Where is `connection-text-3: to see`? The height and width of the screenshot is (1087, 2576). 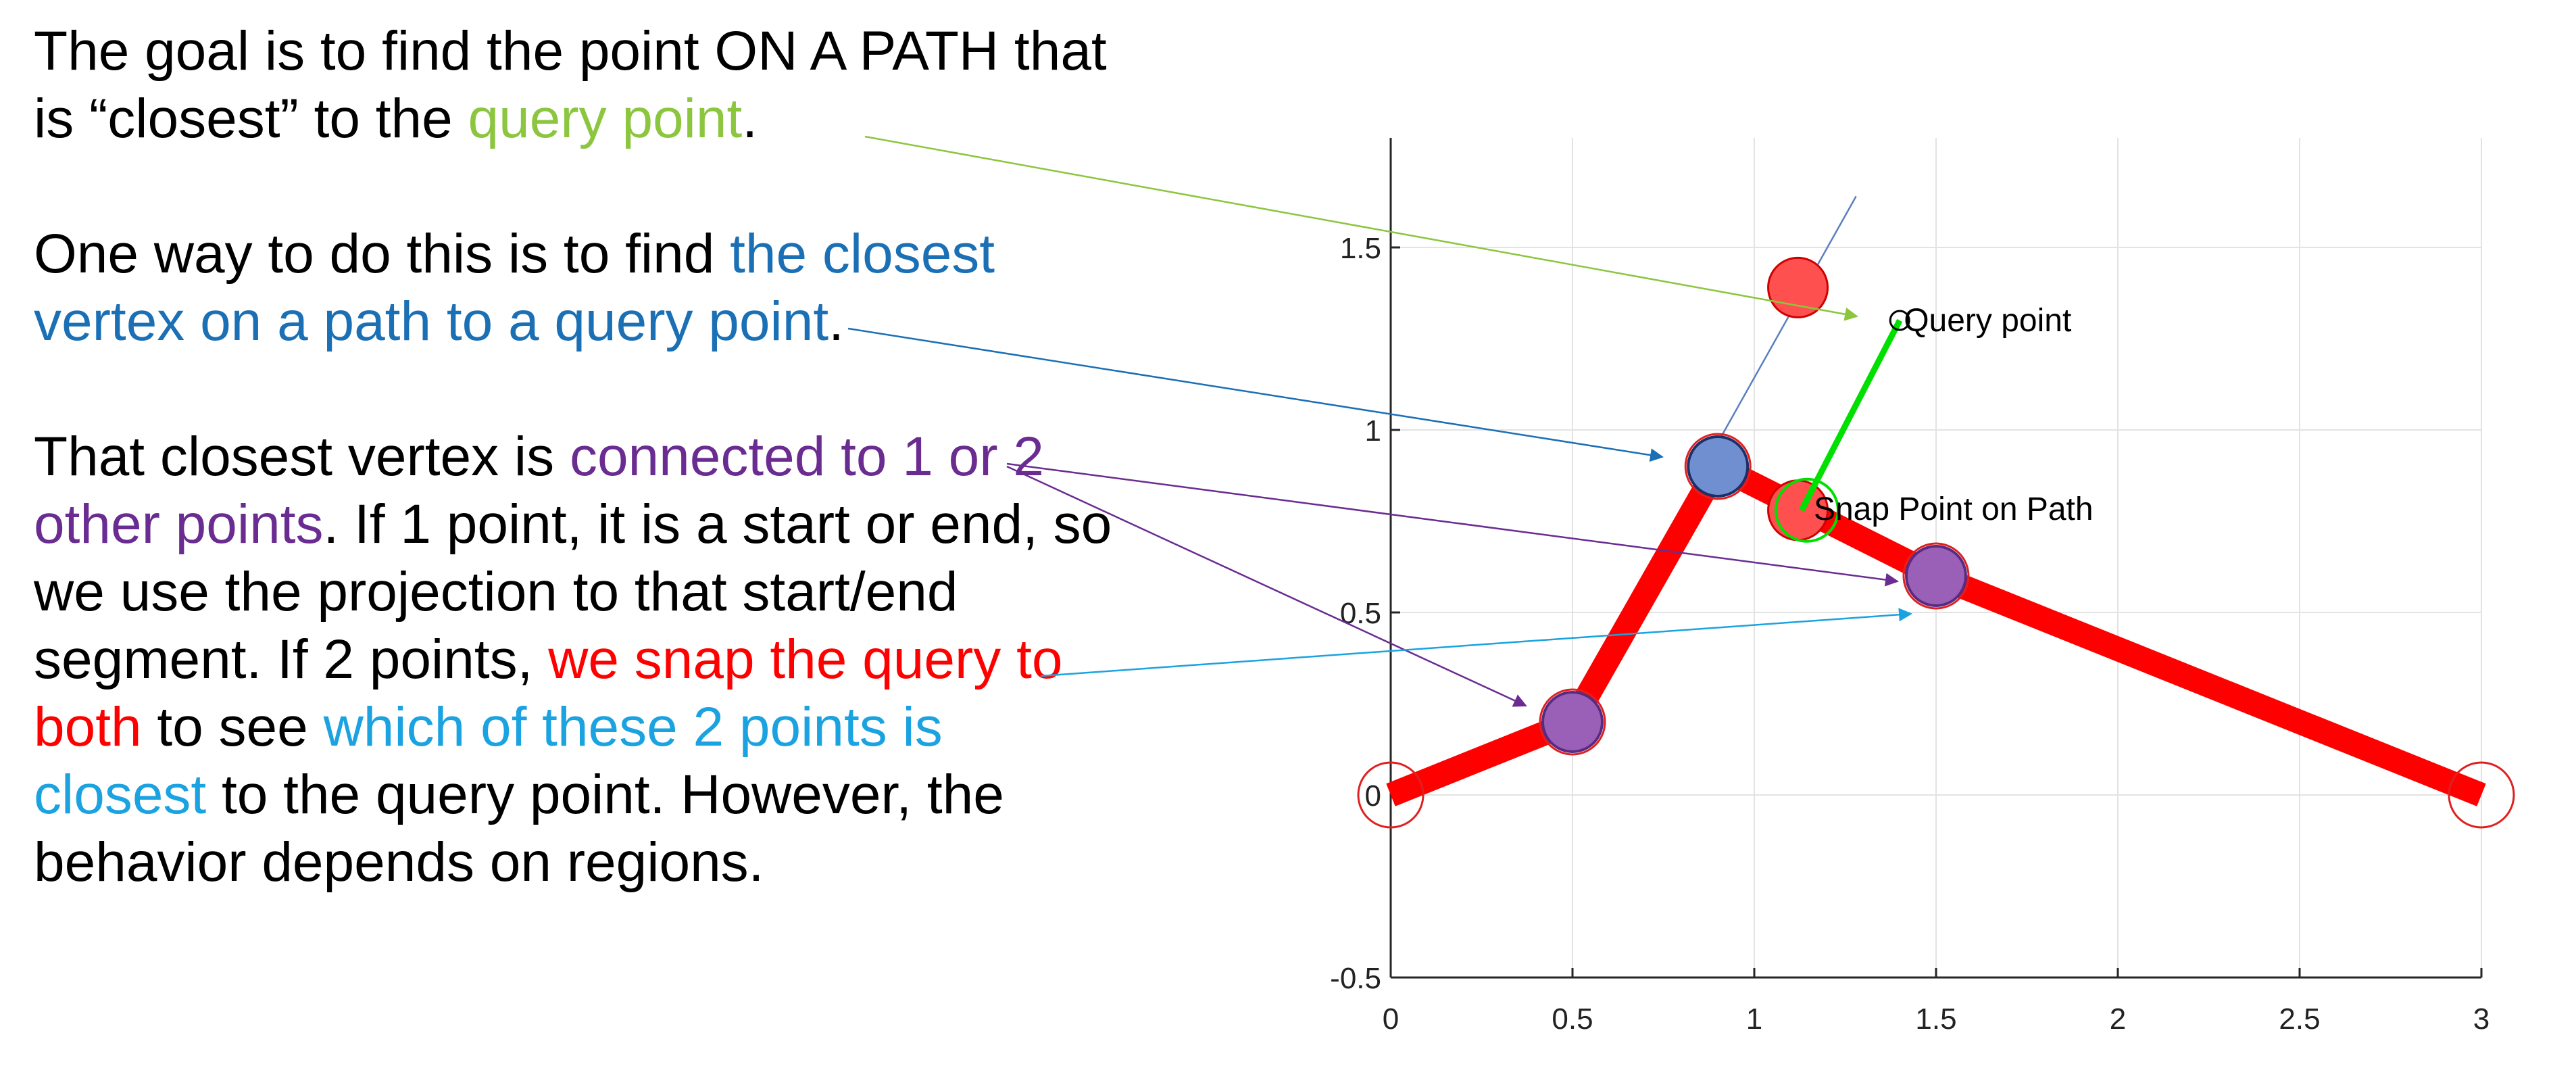 connection-text-3: to see is located at coordinates (232, 727).